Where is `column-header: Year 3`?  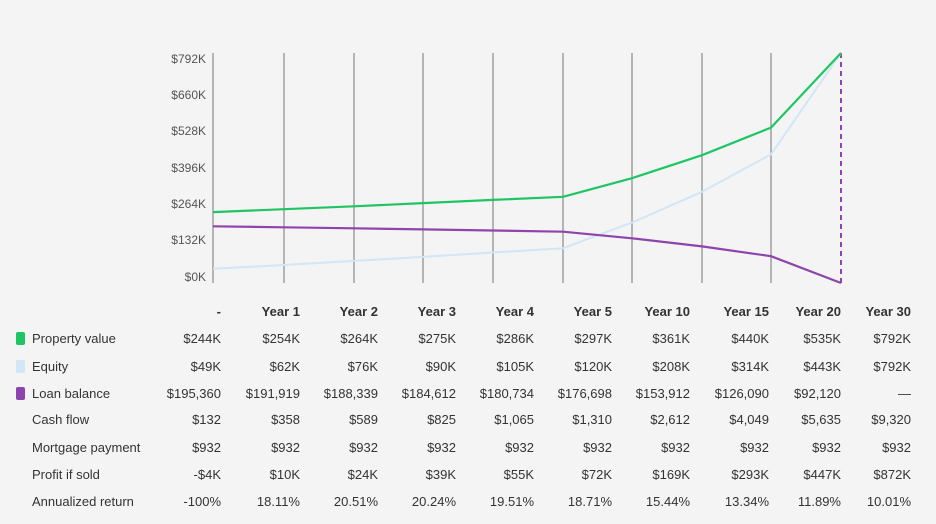 column-header: Year 3 is located at coordinates (436, 311).